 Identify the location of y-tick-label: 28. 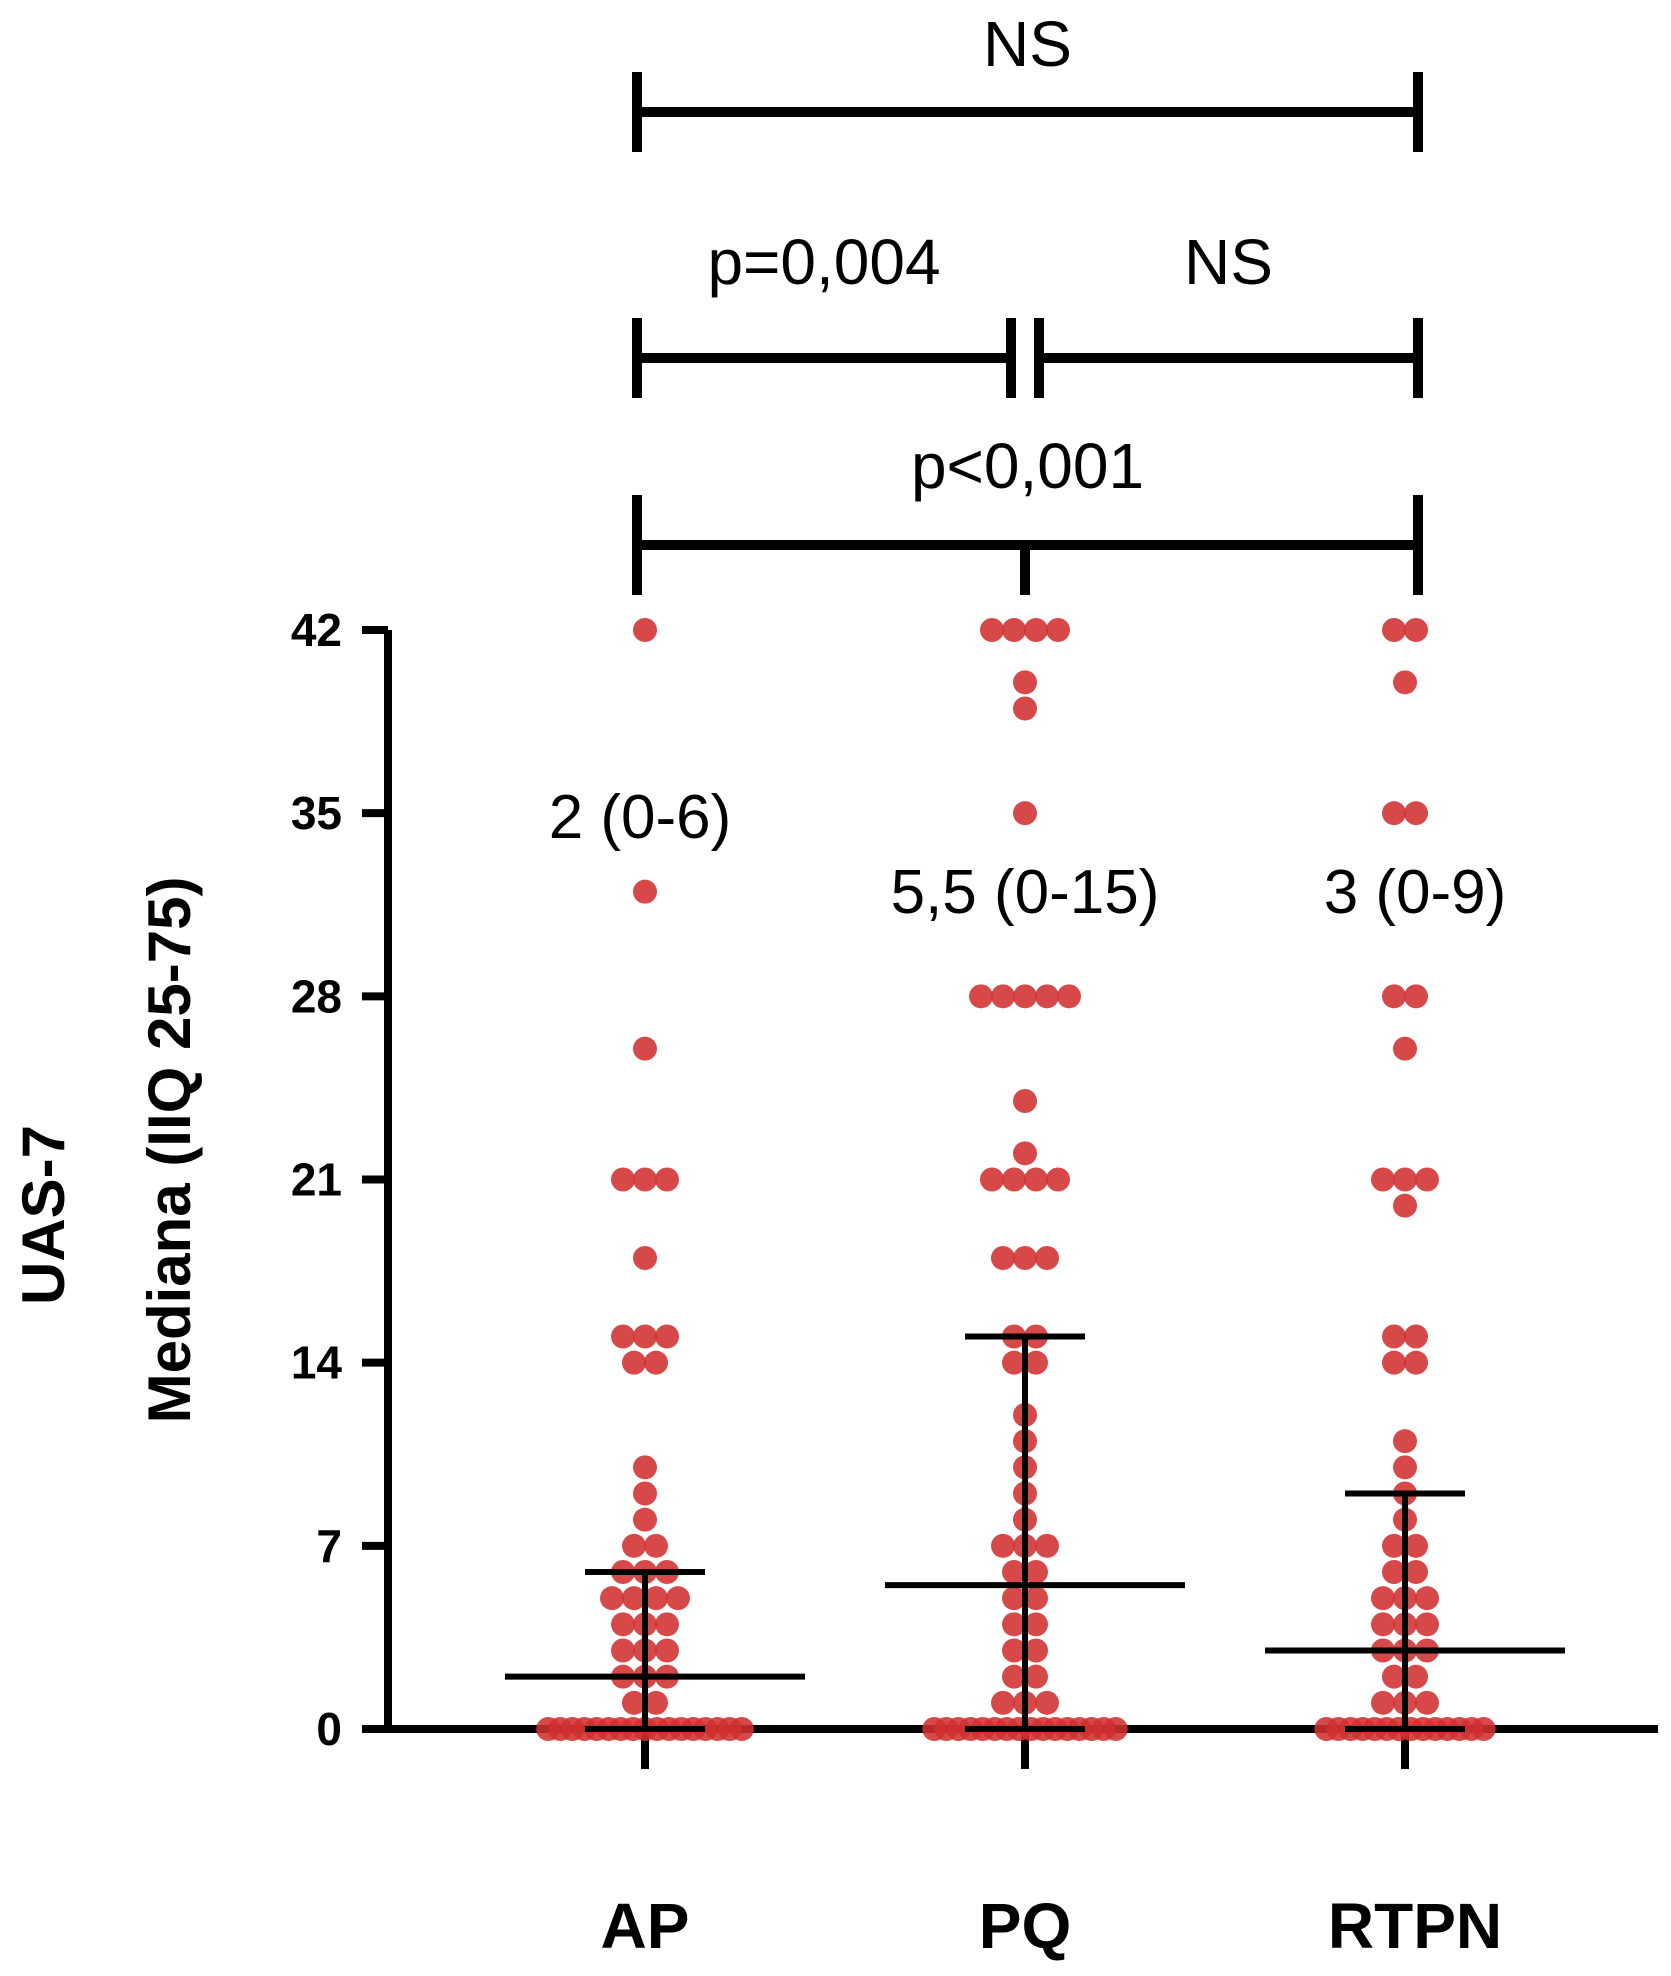
(316, 996).